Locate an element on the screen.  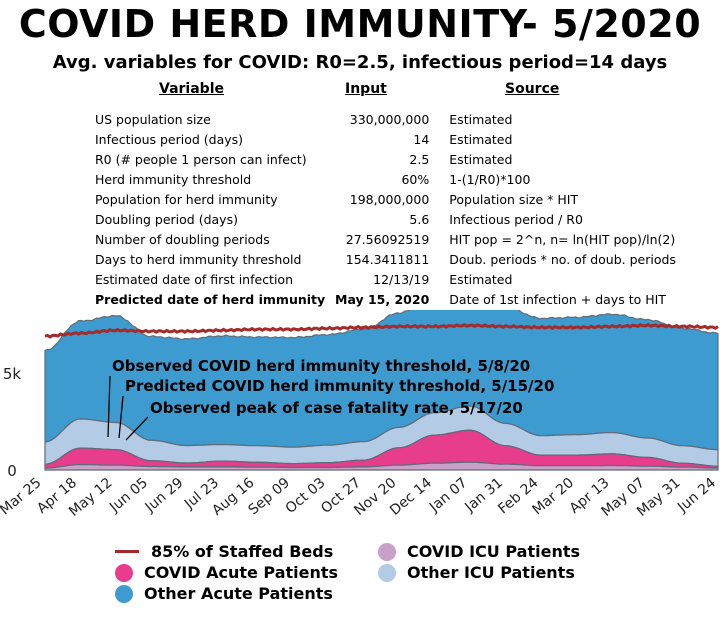
legend-item: COVID Acute Patients is located at coordinates (226, 572).